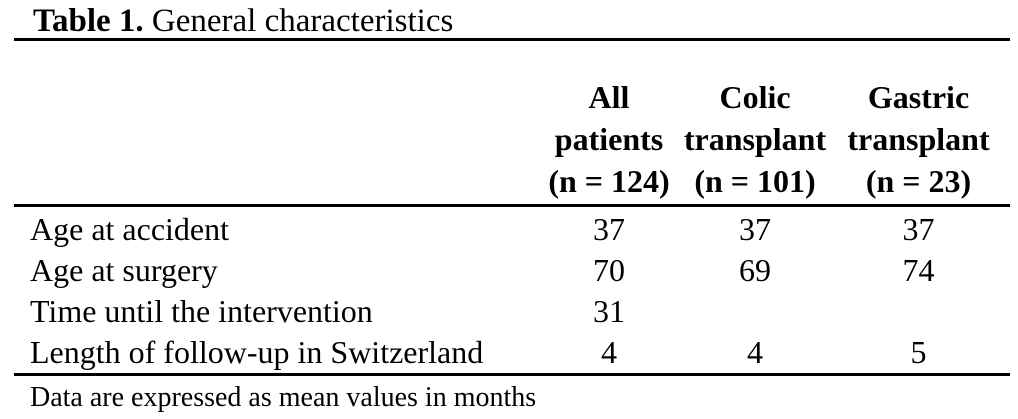 The height and width of the screenshot is (419, 1018). What do you see at coordinates (609, 352) in the screenshot?
I see `cell-followup-all: 4` at bounding box center [609, 352].